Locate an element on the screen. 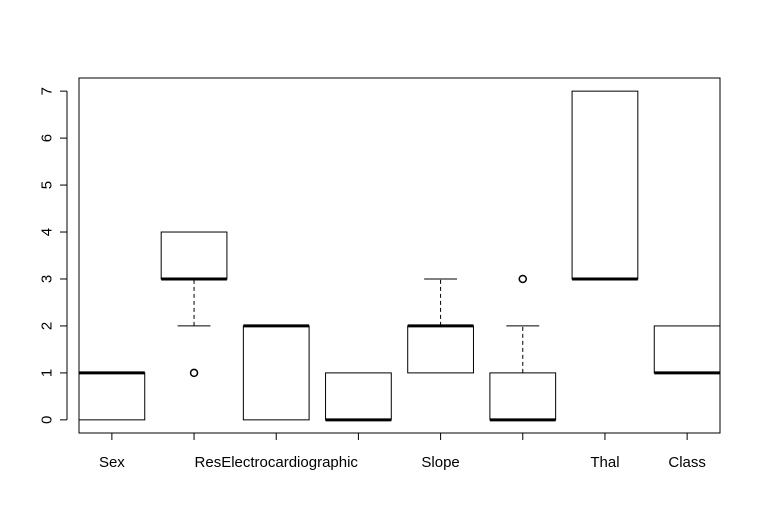  y-tick-label-1: 1 is located at coordinates (47, 373).